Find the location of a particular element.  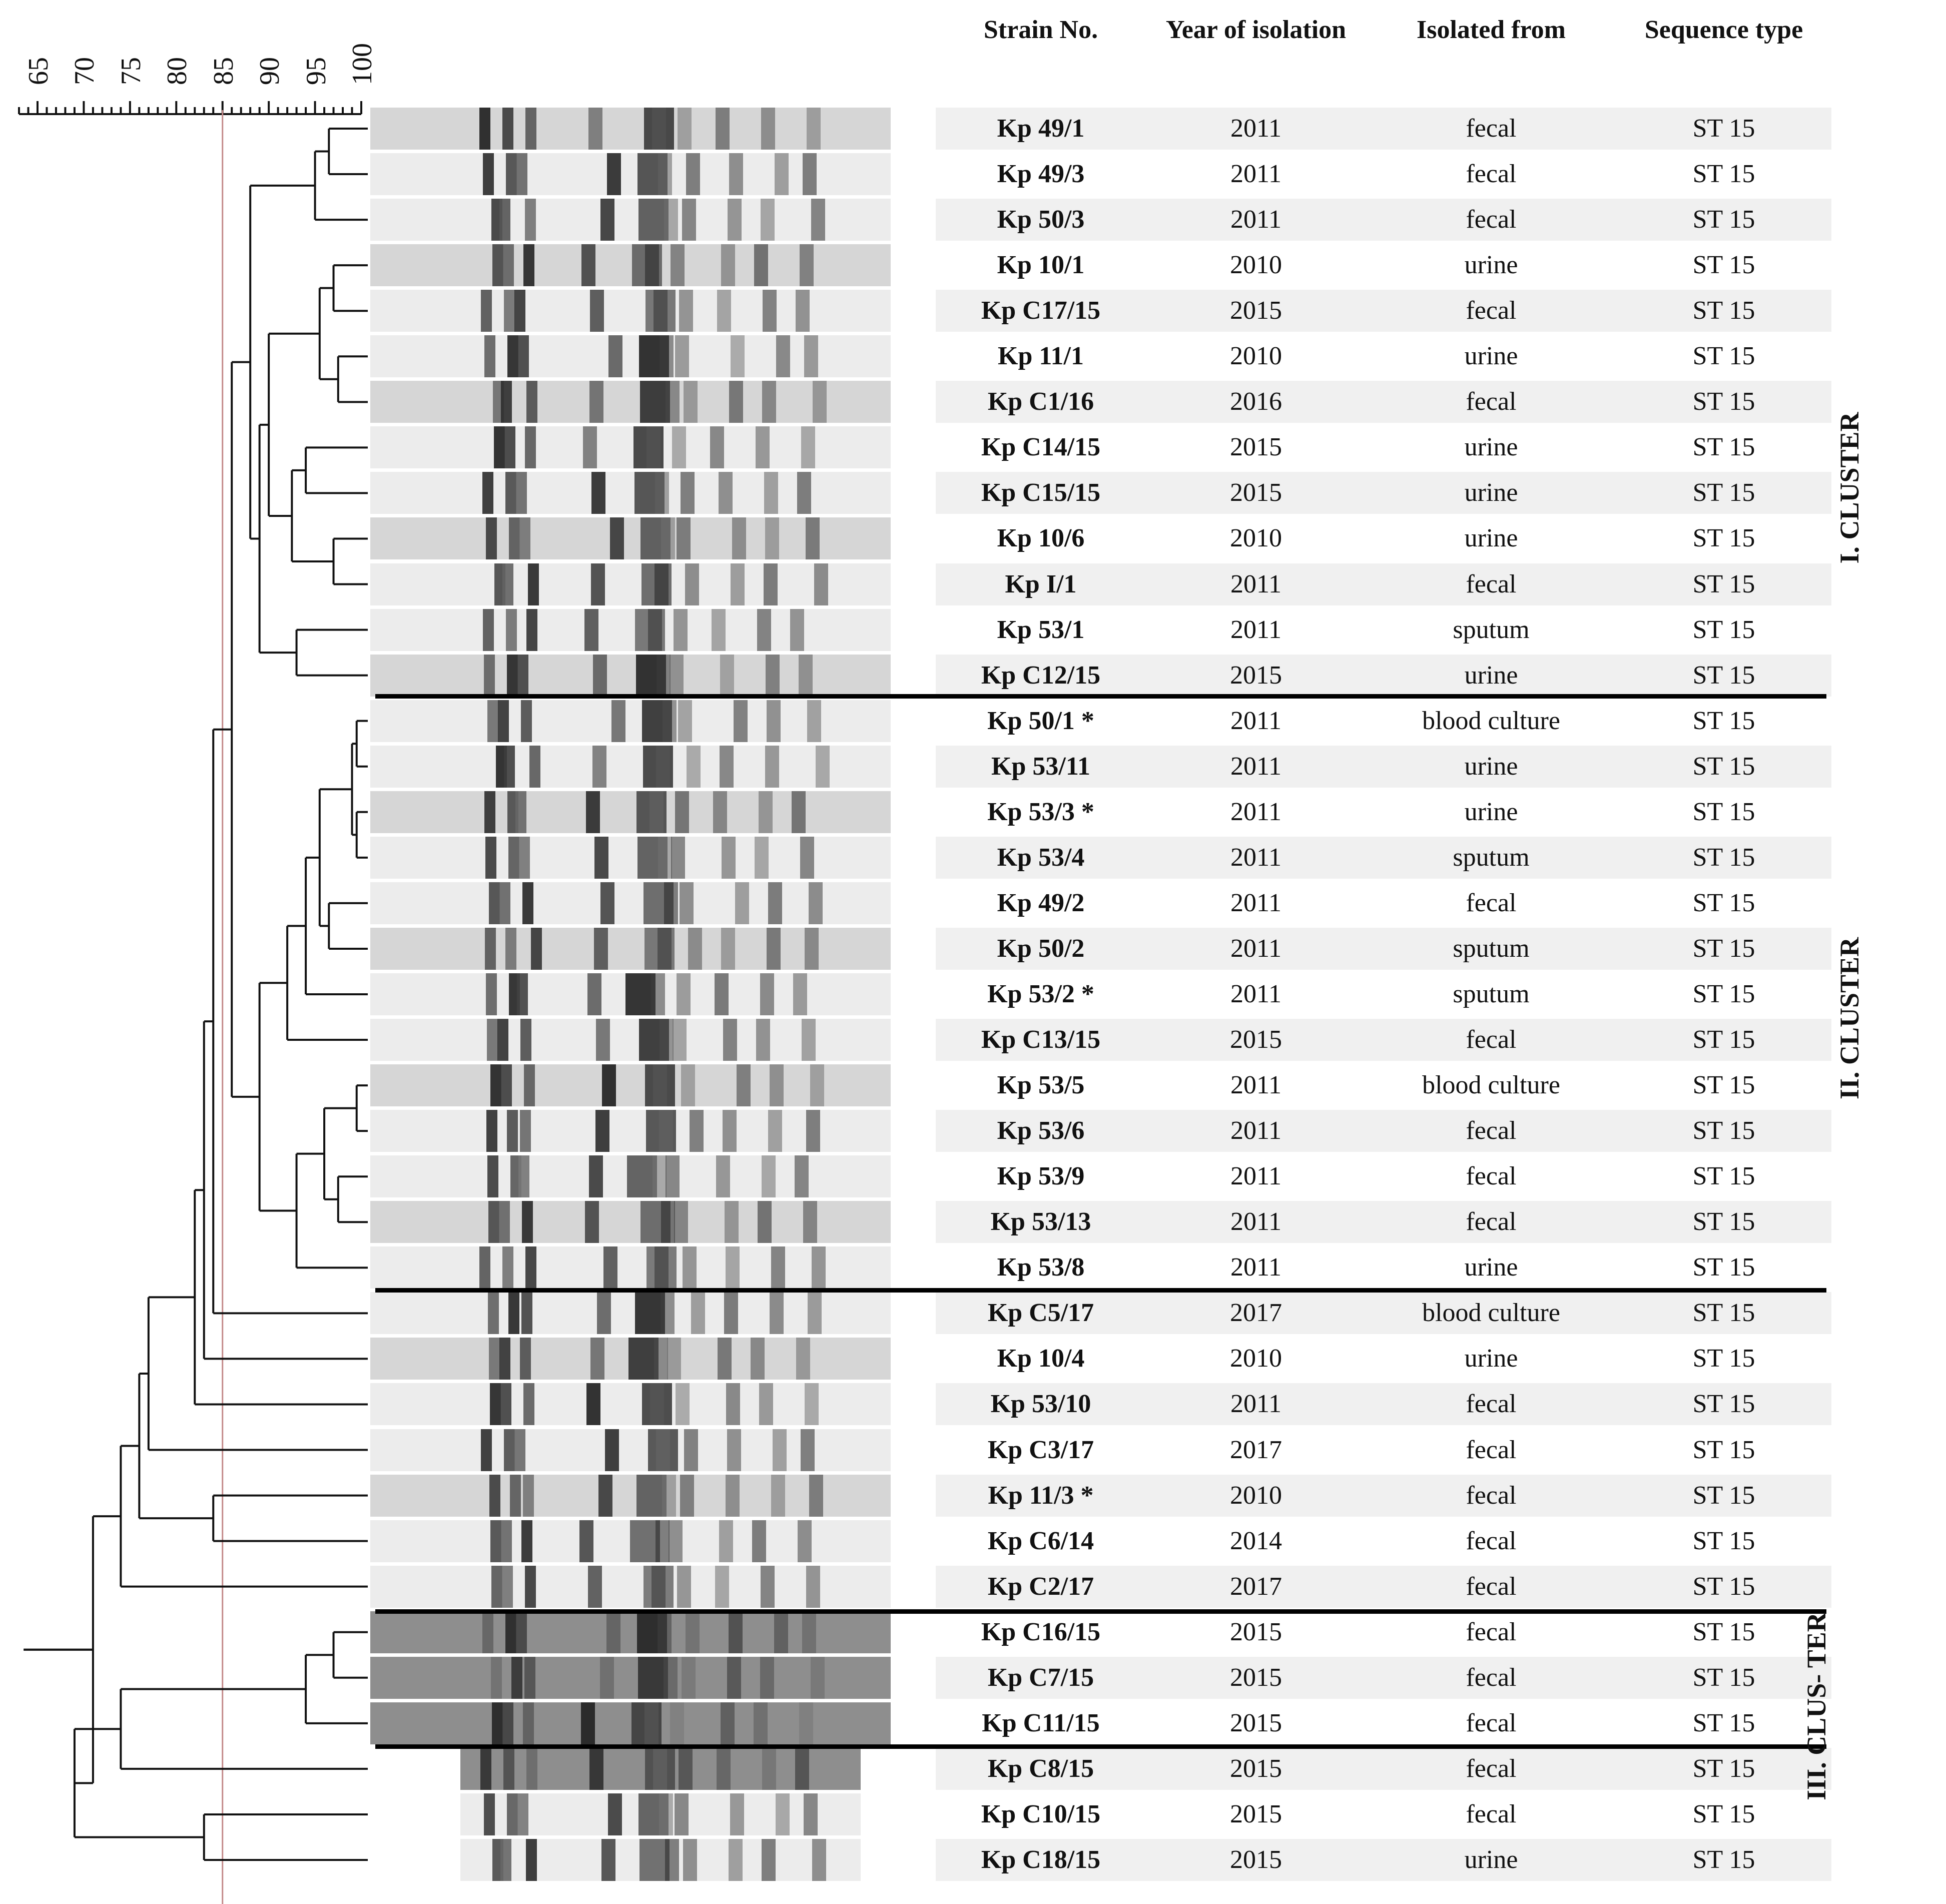

table-row: Kp C17/15 2015 fecal ST 15 is located at coordinates (1383, 311).